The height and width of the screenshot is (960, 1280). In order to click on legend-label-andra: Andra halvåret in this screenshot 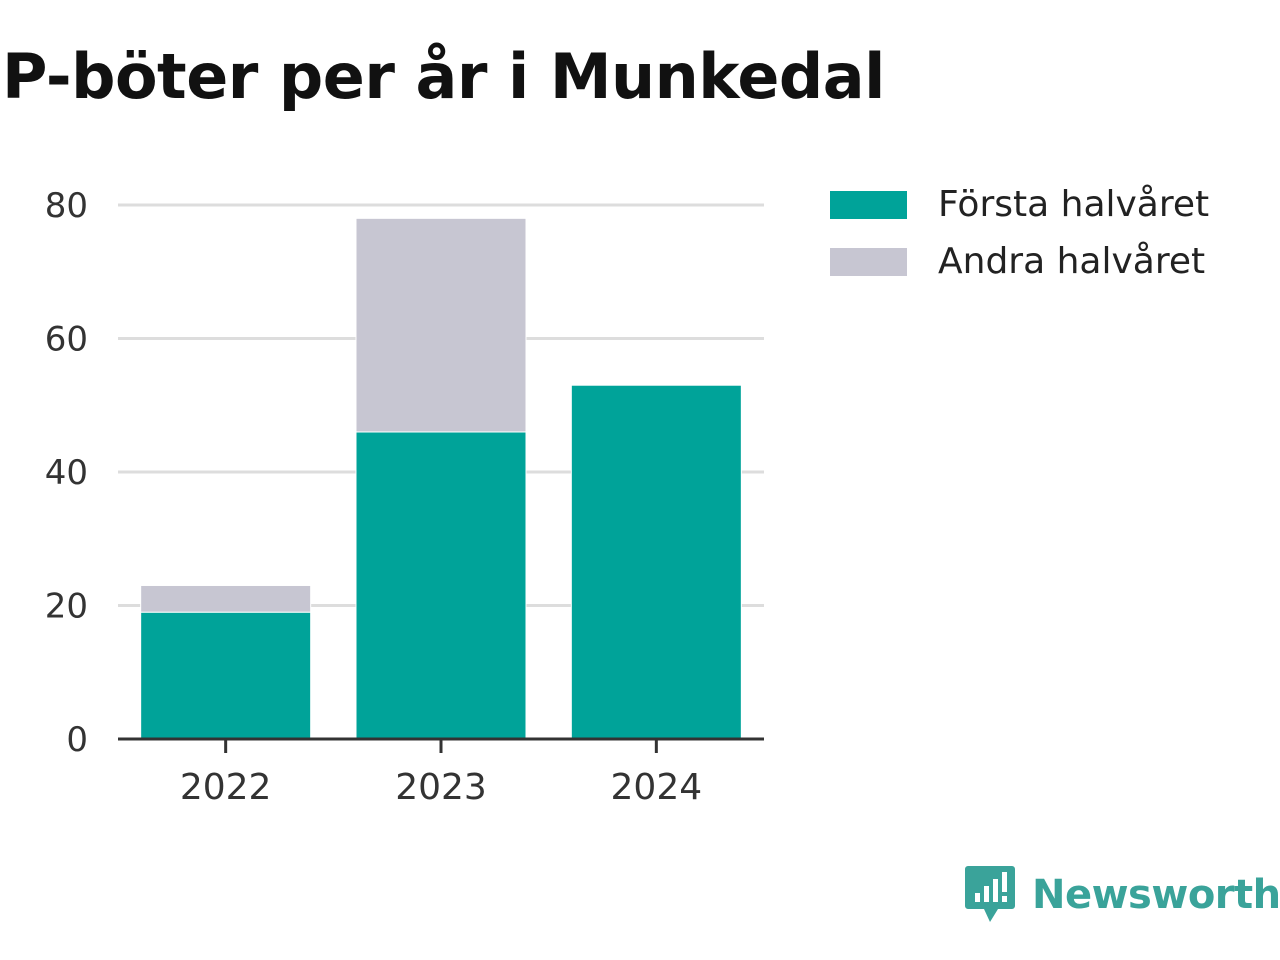, I will do `click(1072, 261)`.